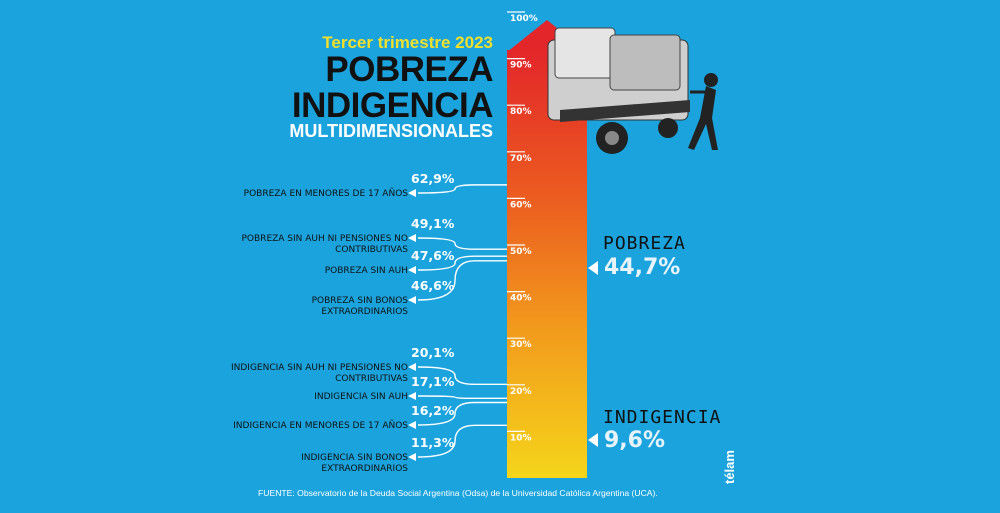  I want to click on indicator-value: 46,6%, so click(433, 285).